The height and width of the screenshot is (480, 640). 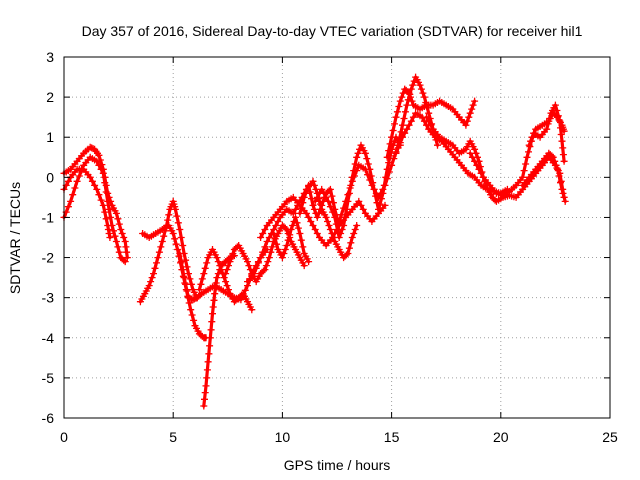 I want to click on x-tick-label: 15, so click(x=392, y=437).